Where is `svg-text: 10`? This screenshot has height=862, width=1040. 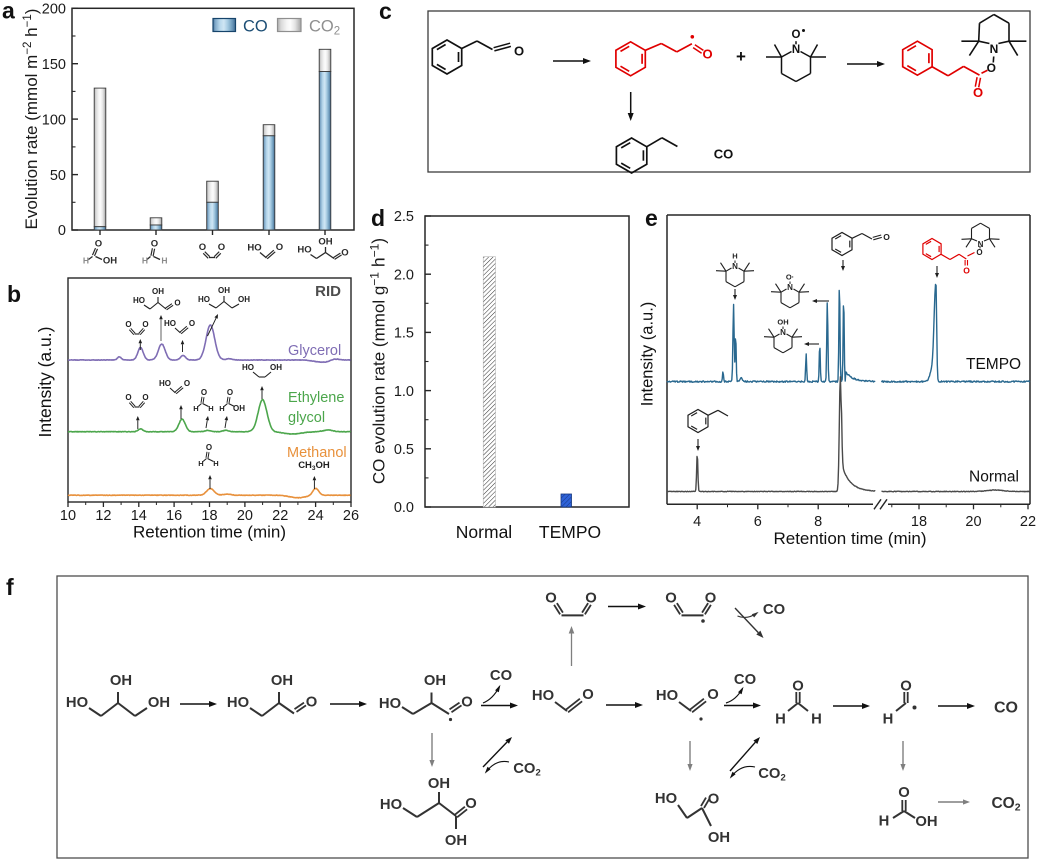 svg-text: 10 is located at coordinates (68, 516).